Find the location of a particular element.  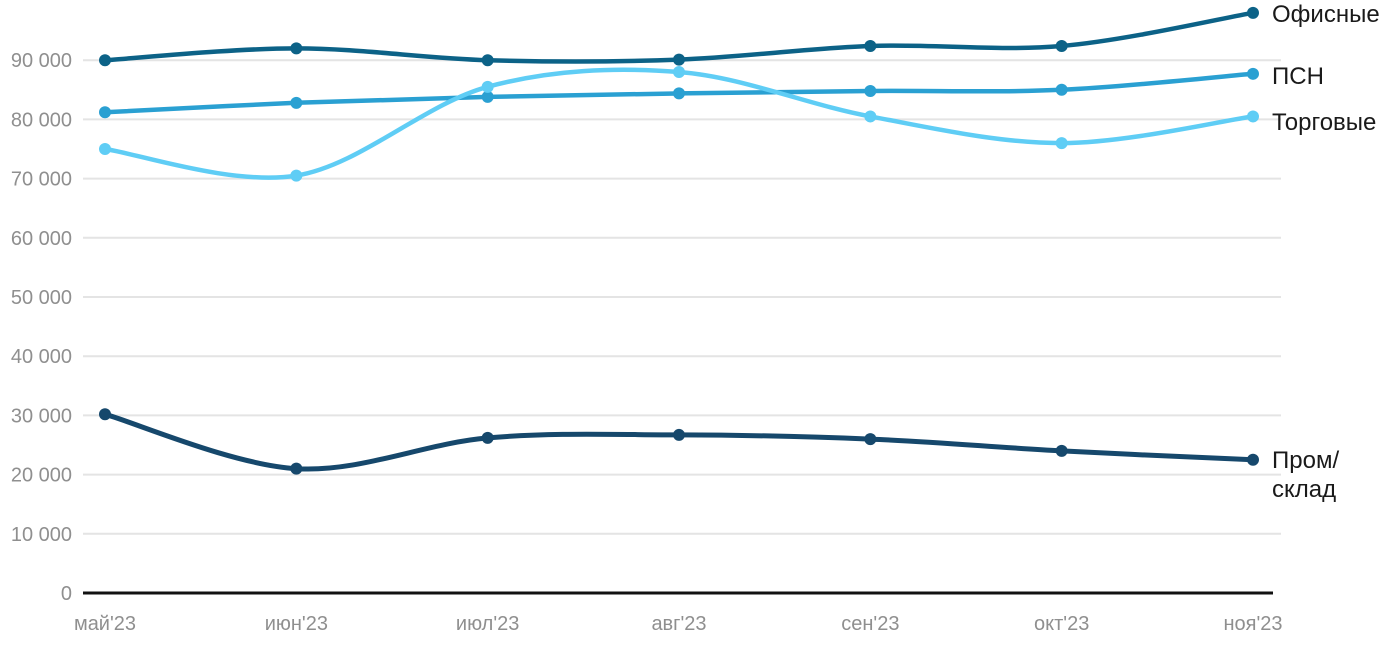

x-axis-tick-label: авг'23 is located at coordinates (678, 624).